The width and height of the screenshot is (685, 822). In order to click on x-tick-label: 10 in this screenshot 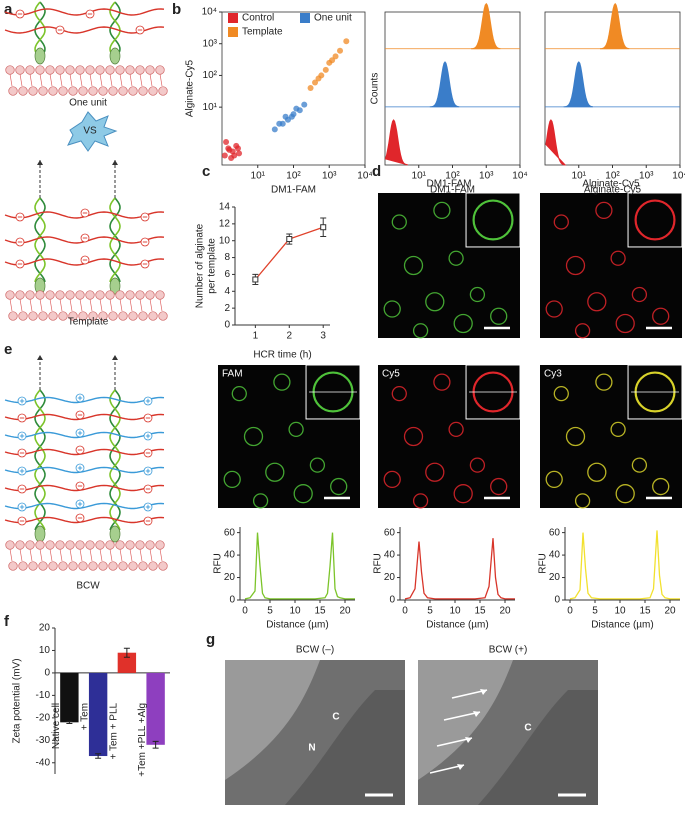, I will do `click(620, 611)`.